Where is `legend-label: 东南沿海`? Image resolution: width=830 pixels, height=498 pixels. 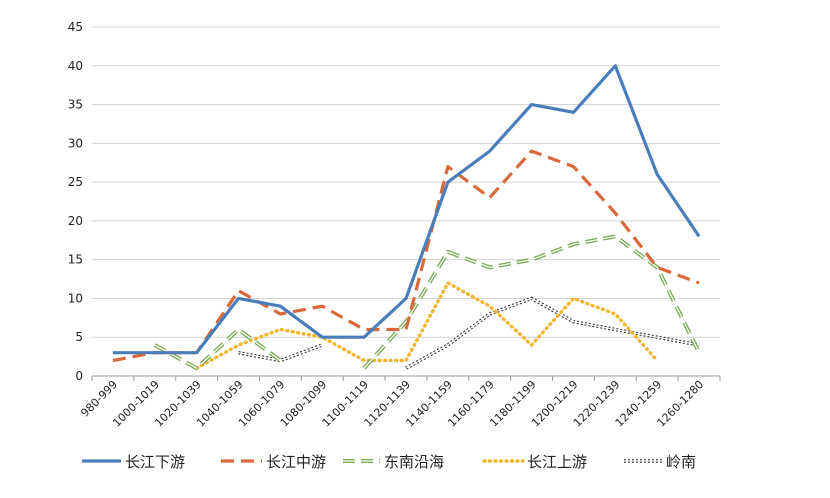
legend-label: 东南沿海 is located at coordinates (414, 462).